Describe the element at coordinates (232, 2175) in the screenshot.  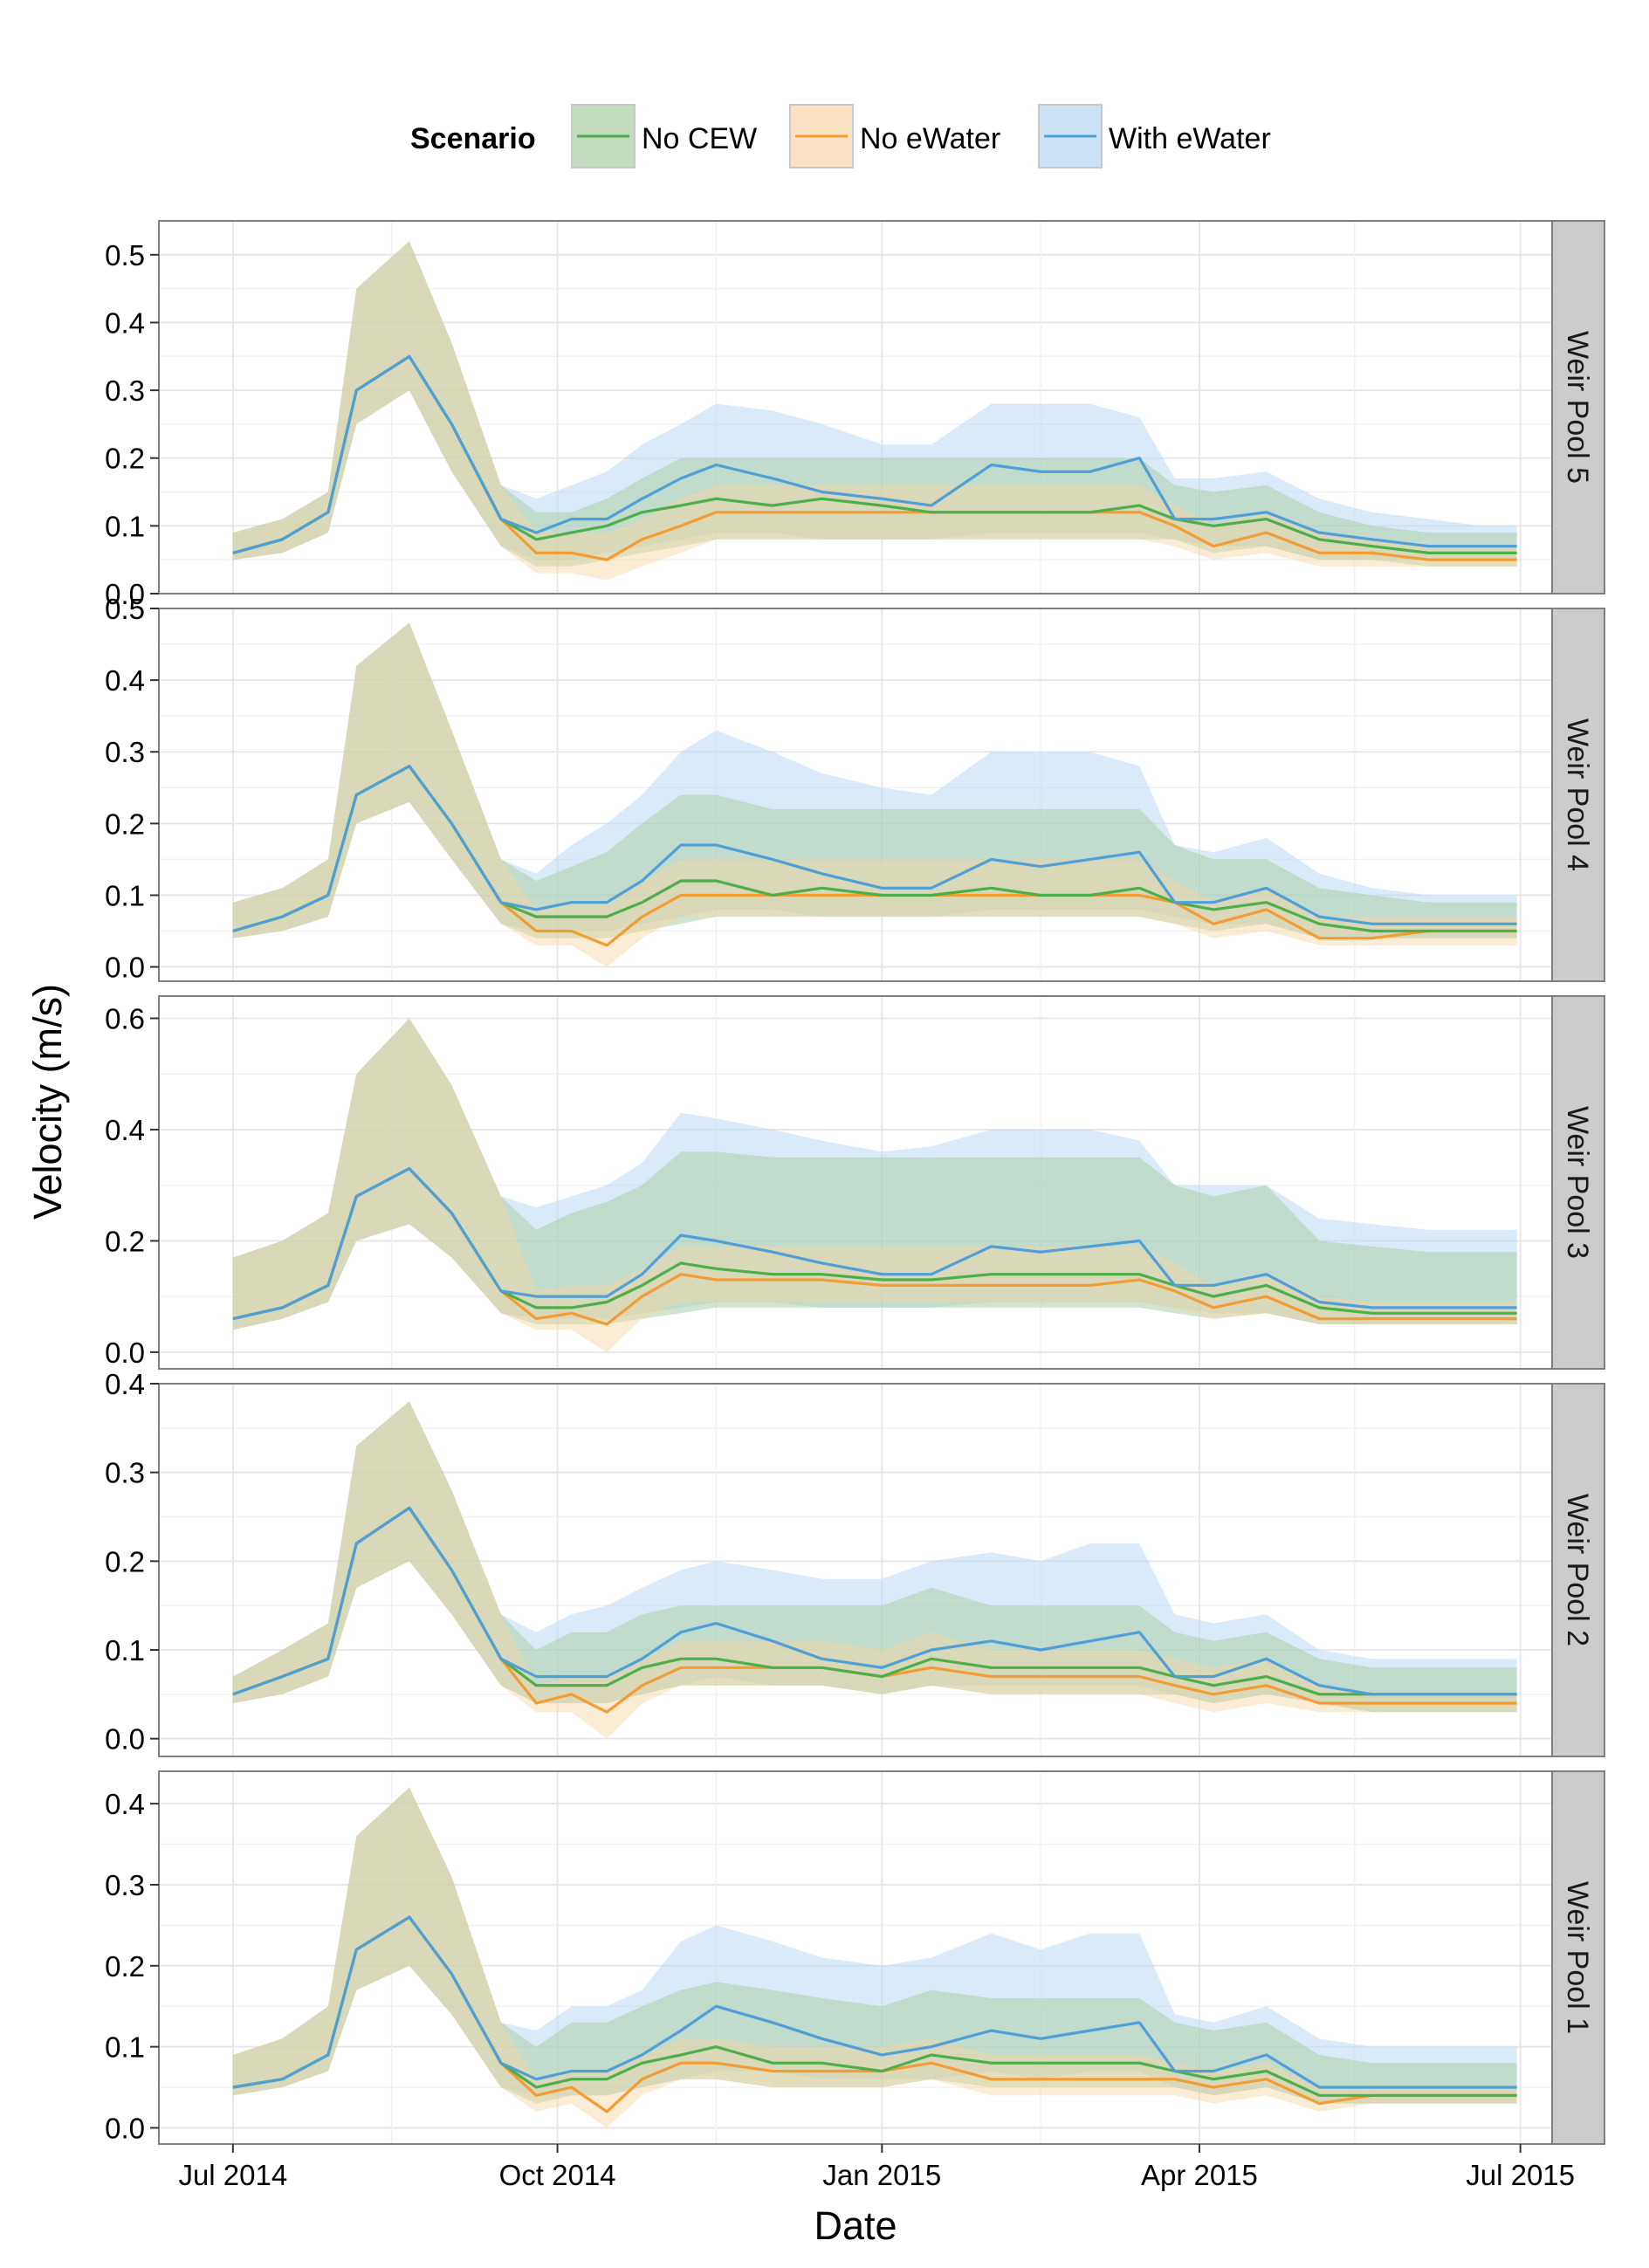
I see `x-tick-label: Jul 2014` at that location.